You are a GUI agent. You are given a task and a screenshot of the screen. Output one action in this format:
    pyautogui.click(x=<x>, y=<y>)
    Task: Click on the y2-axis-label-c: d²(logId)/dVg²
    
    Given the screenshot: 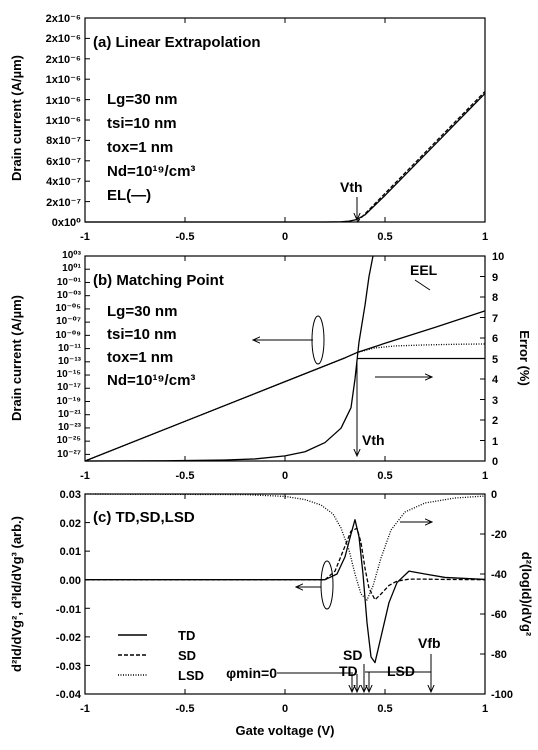 What is the action you would take?
    pyautogui.click(x=526, y=594)
    